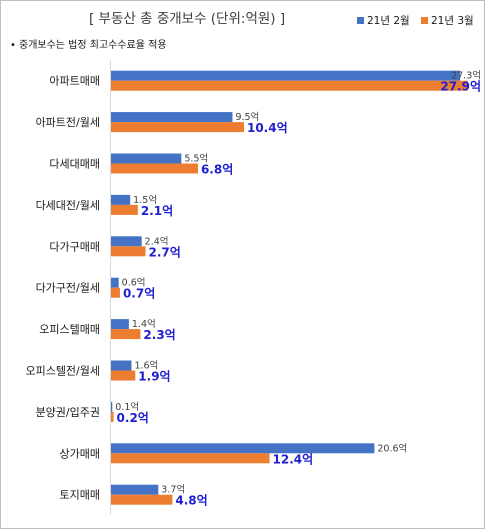 Image resolution: width=485 pixels, height=530 pixels. Describe the element at coordinates (157, 241) in the screenshot. I see `data-label-feb: 2.4억` at that location.